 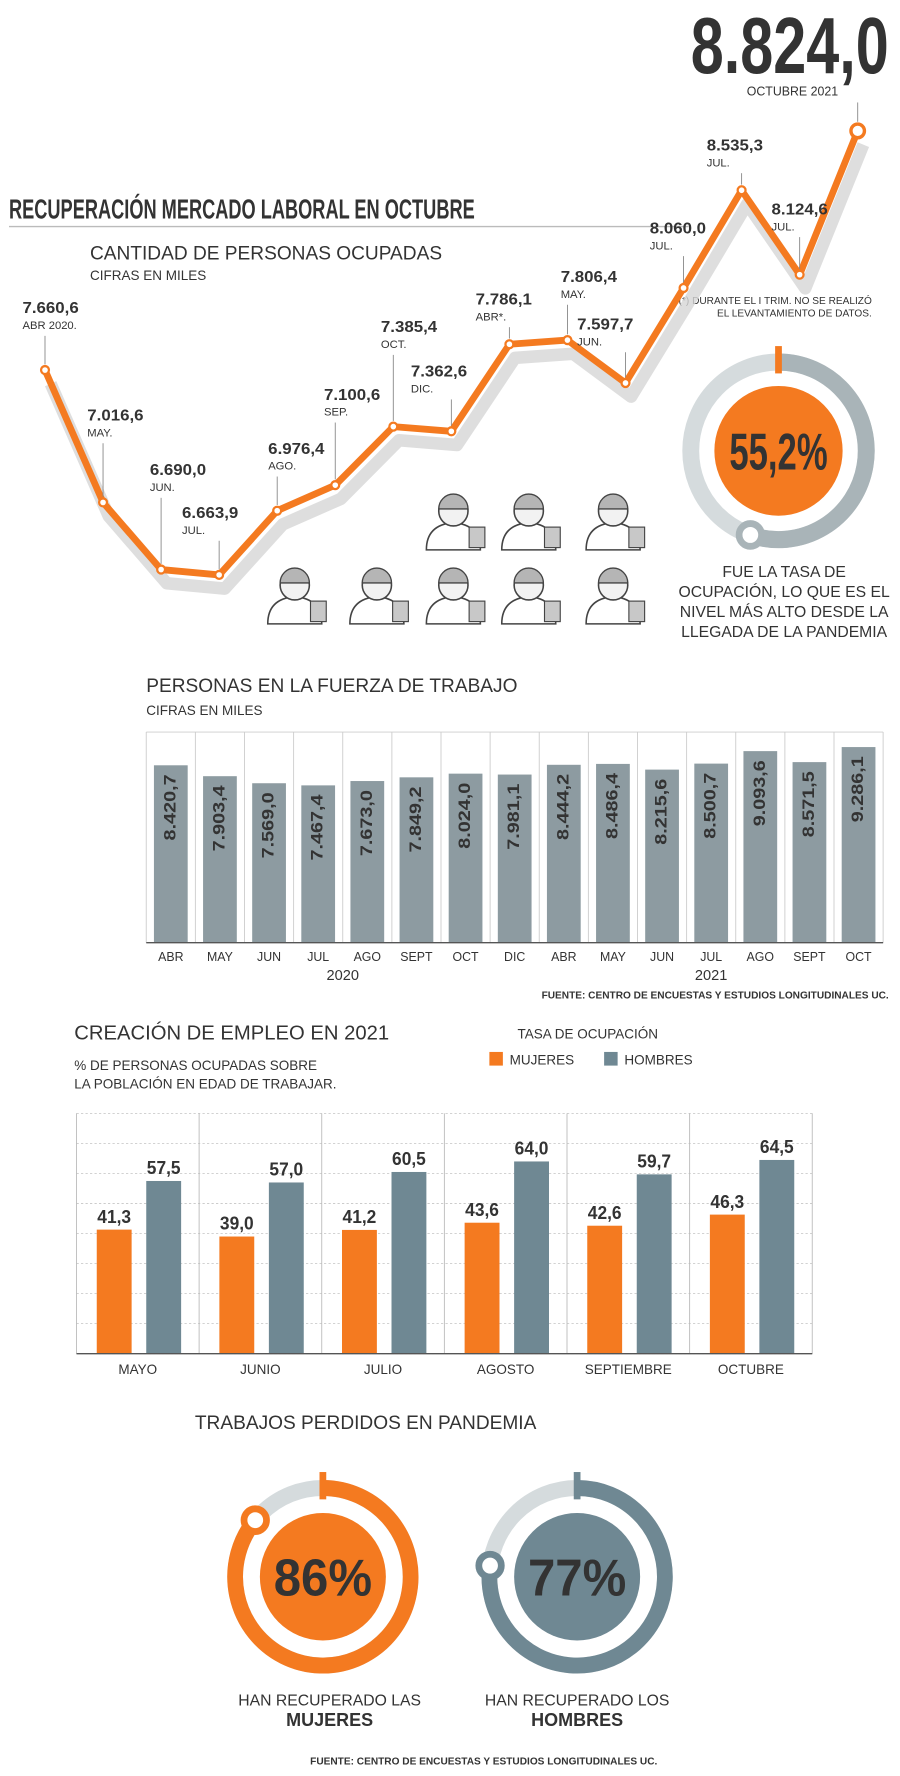 What do you see at coordinates (464, 816) in the screenshot?
I see `bar-value-label: 8.024,0` at bounding box center [464, 816].